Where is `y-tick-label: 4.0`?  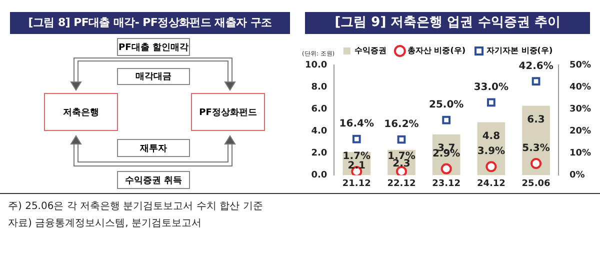 y-tick-label: 4.0 is located at coordinates (319, 131).